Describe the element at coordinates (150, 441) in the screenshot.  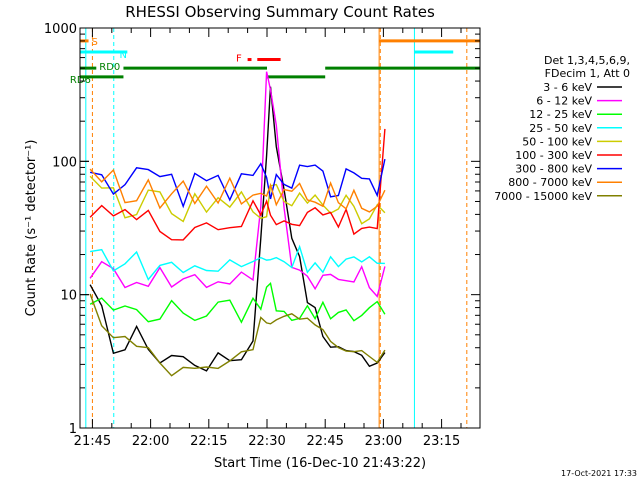
I see `x-tick-label: 22:00` at that location.